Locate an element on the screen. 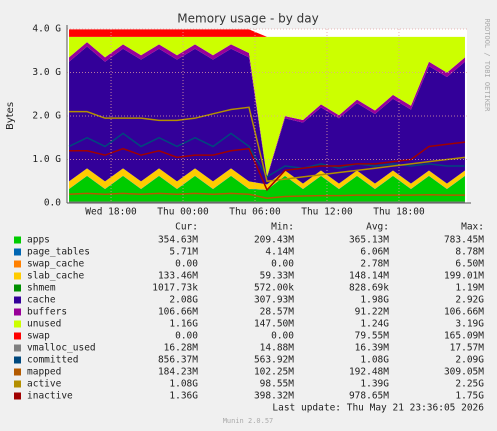 This screenshot has height=431, width=497. legend-label: unused is located at coordinates (44, 324).